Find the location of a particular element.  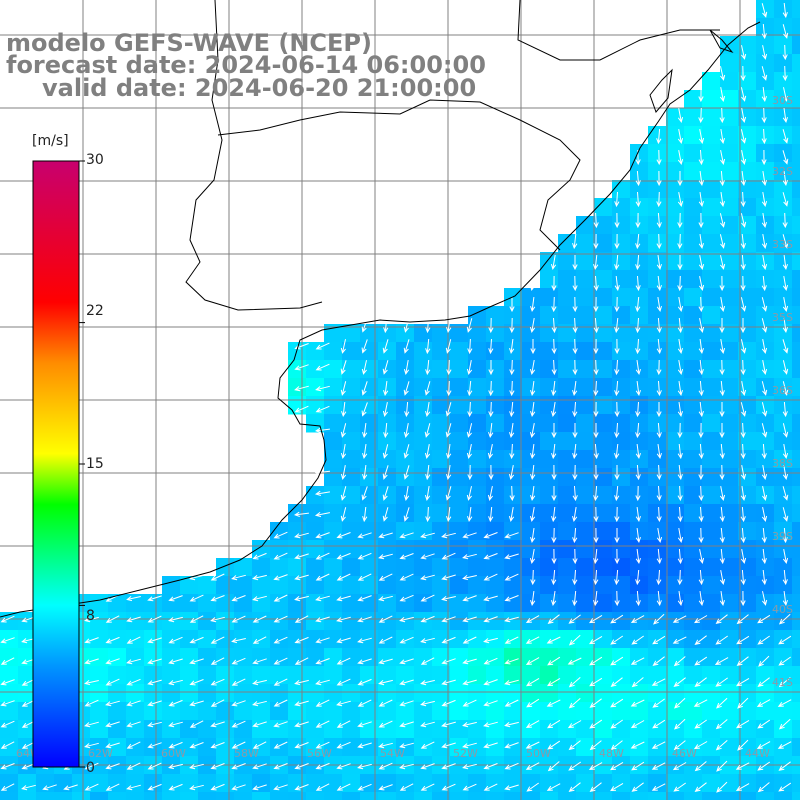

political-border is located at coordinates (399, 175).